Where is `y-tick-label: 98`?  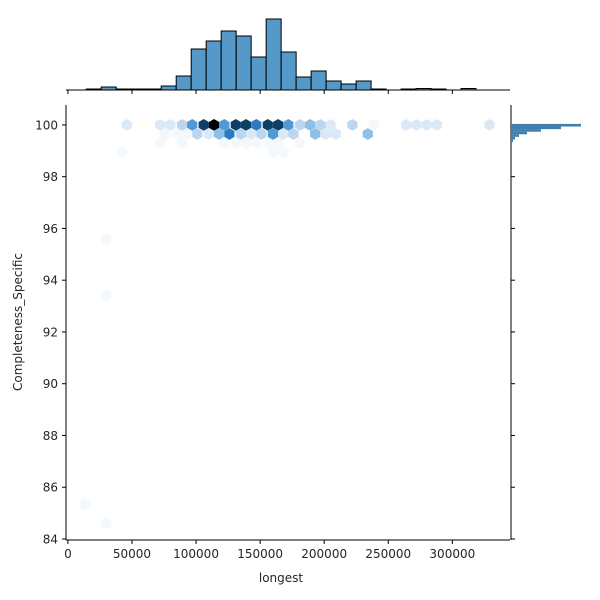
y-tick-label: 98 is located at coordinates (50, 177).